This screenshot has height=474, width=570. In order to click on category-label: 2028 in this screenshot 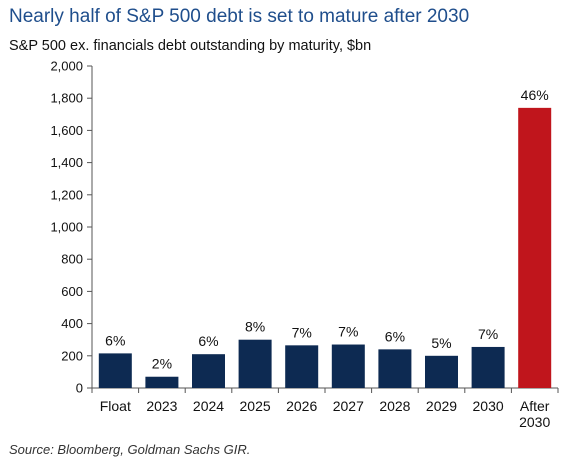, I will do `click(394, 406)`.